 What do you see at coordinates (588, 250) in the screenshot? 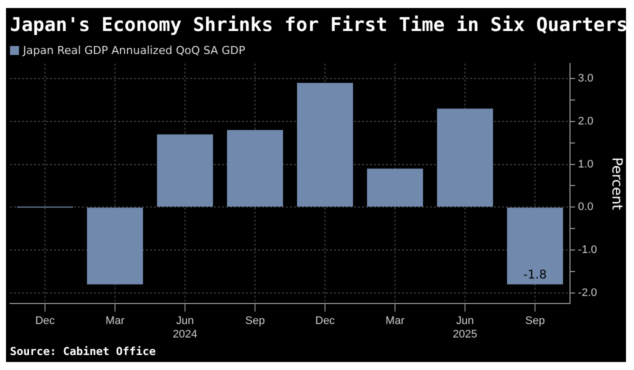
I see `y-tick-label: -1.0` at bounding box center [588, 250].